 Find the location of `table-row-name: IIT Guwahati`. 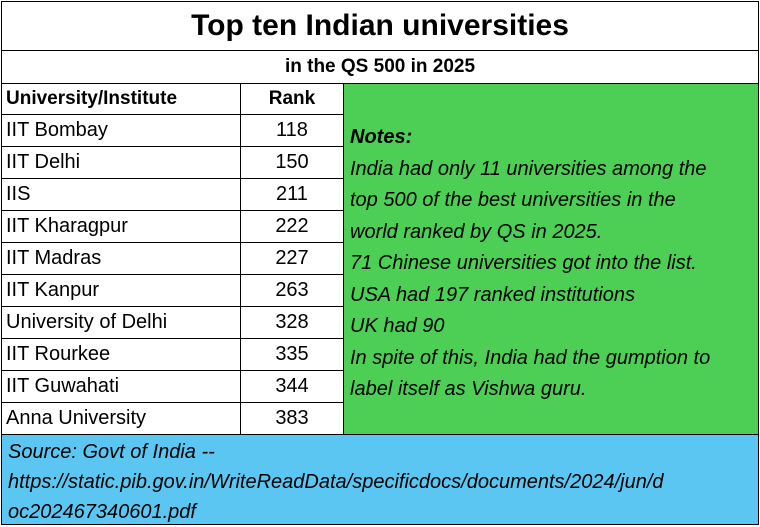

table-row-name: IIT Guwahati is located at coordinates (121, 386).